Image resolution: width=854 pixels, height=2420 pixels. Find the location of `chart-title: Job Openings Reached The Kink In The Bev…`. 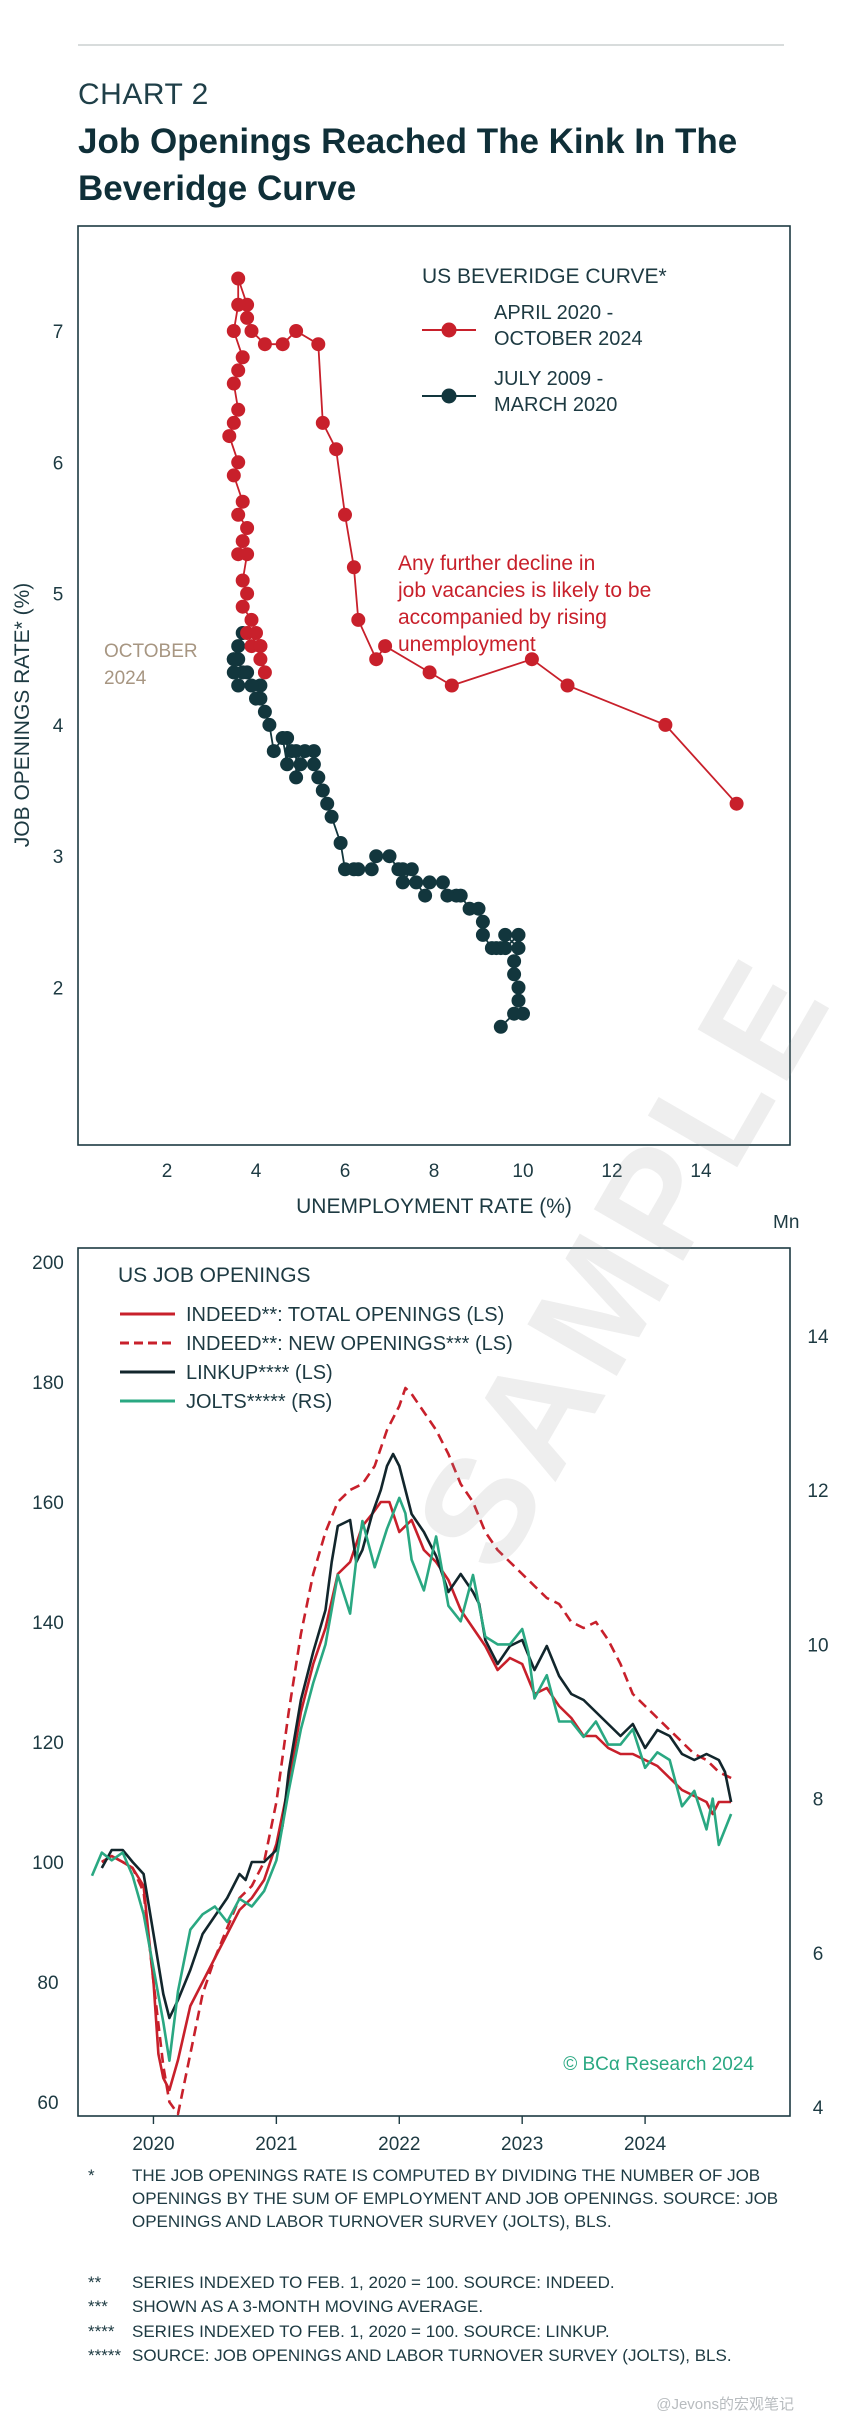

chart-title: Job Openings Reached The Kink In The Bev… is located at coordinates (408, 165).